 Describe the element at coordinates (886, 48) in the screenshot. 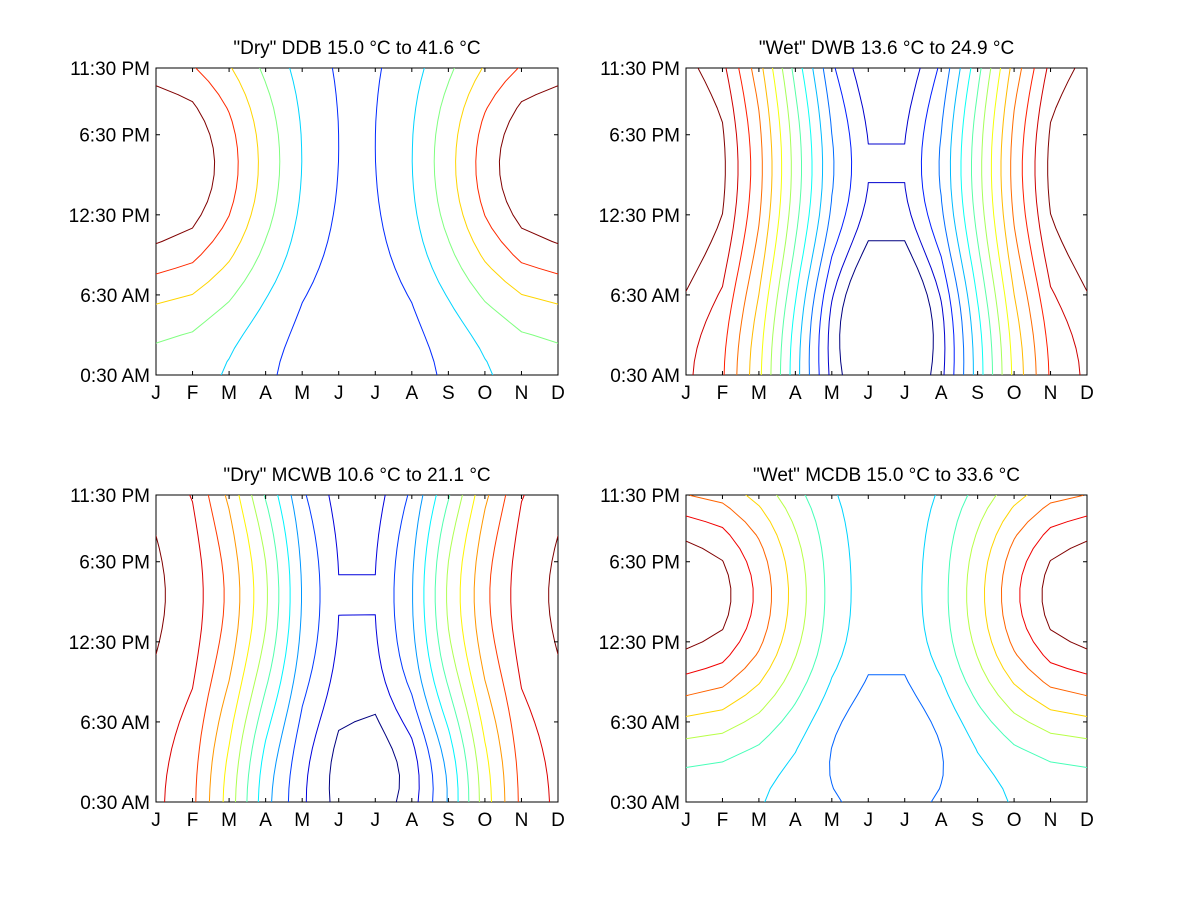

I see `panel-title: "Wet" DWB 13.6 °C to 24.9 °C` at that location.